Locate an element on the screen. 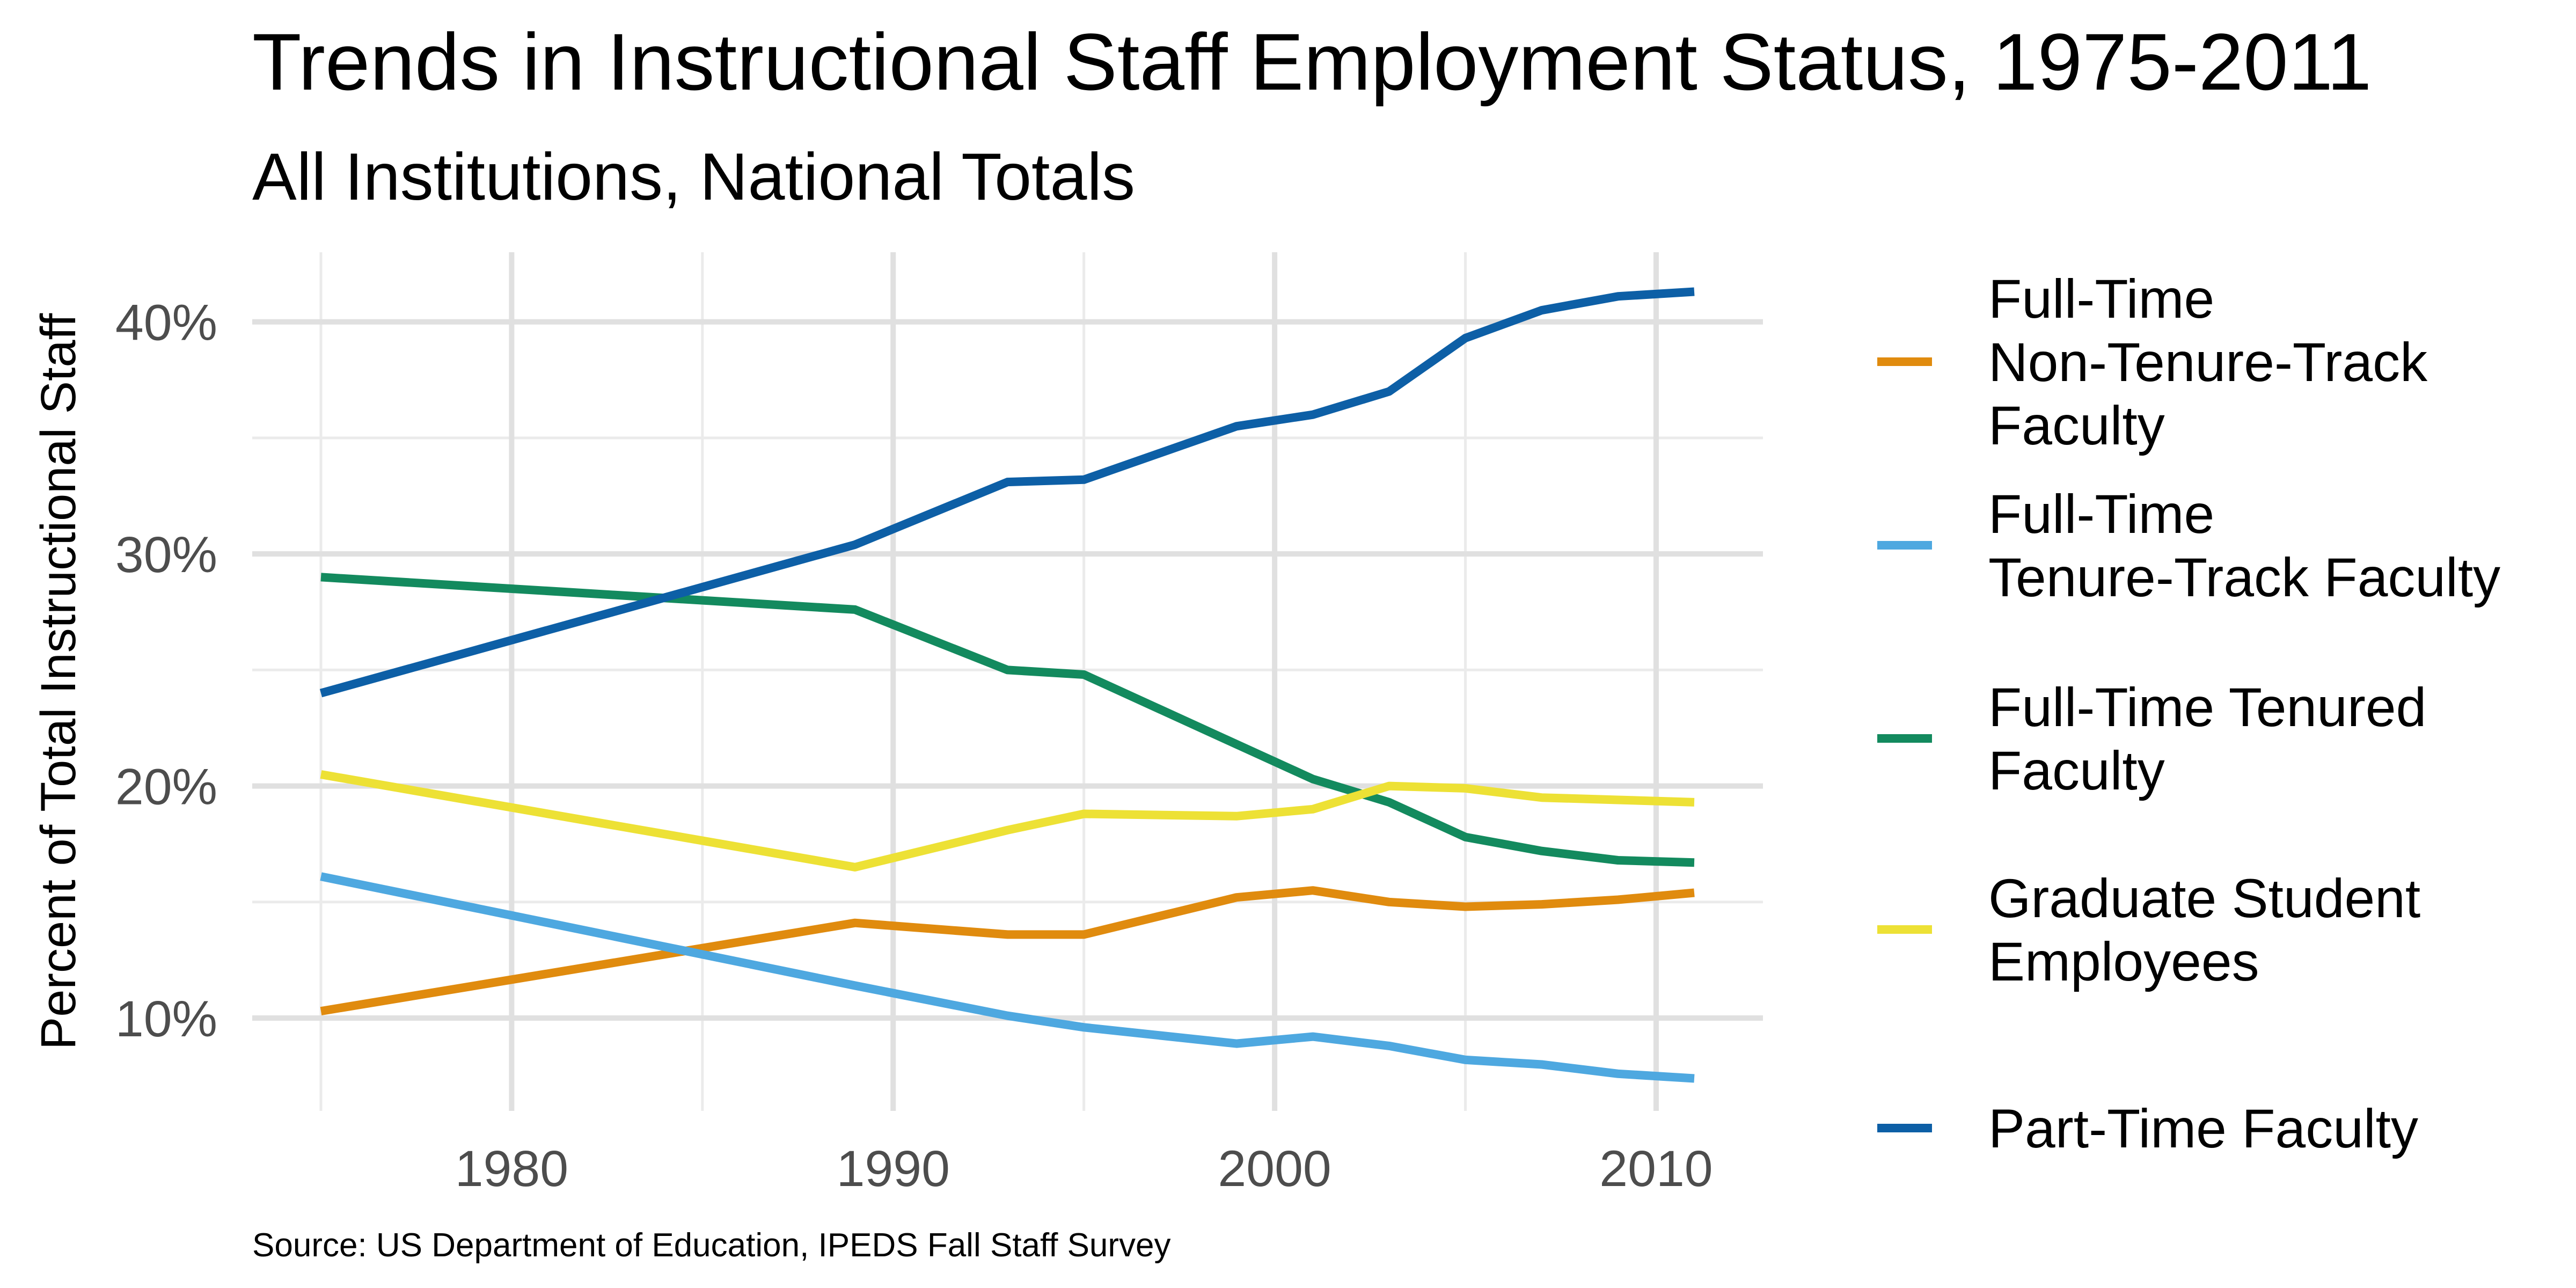 This screenshot has width=2576, height=1288. legend-label-0: Full-Time Non-Tenure-Track Faculty is located at coordinates (2208, 362).